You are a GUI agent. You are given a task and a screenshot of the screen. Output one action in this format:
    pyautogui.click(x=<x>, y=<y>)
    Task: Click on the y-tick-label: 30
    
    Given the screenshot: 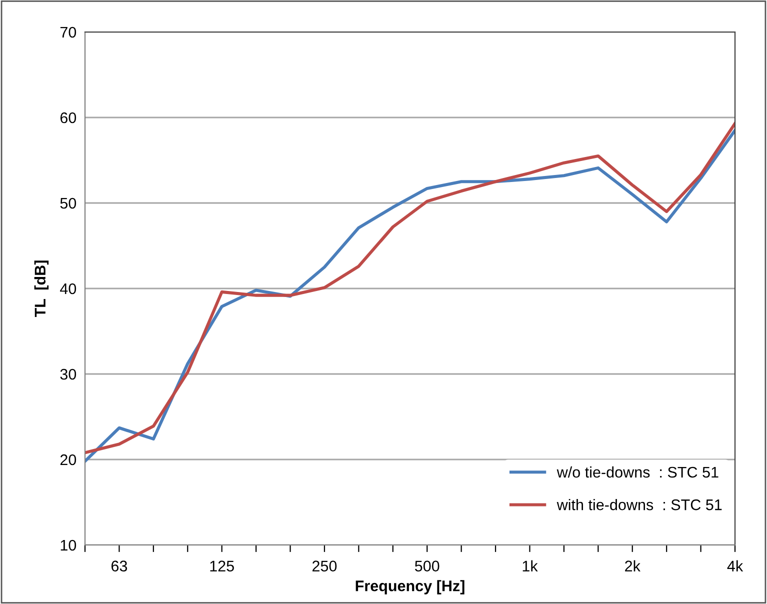 What is the action you would take?
    pyautogui.click(x=68, y=374)
    